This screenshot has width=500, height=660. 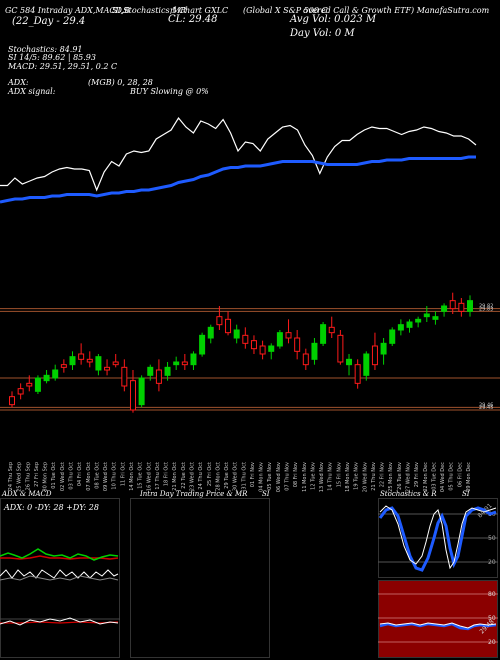 What do you see at coordinates (11, 476) in the screenshot?
I see `x-tick-label-0: 24 Thu Sep` at bounding box center [11, 476].